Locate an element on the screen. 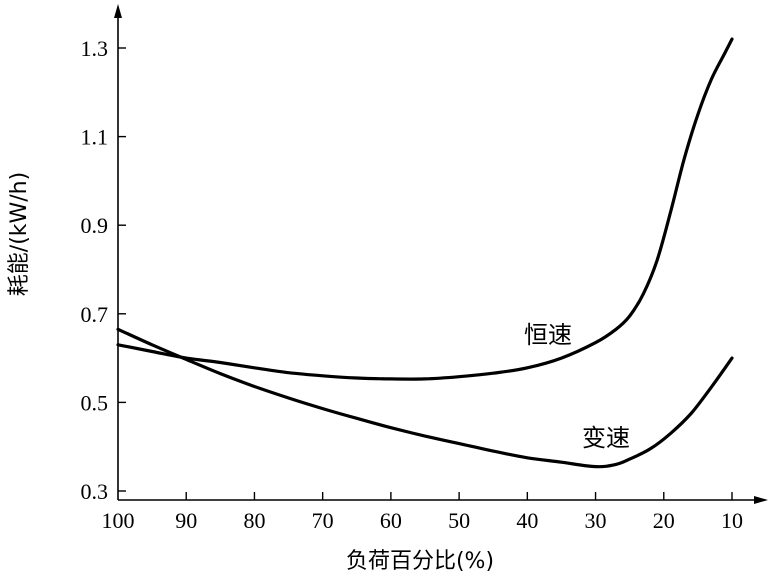 The height and width of the screenshot is (577, 770). x-tick-label: 40 is located at coordinates (527, 520).